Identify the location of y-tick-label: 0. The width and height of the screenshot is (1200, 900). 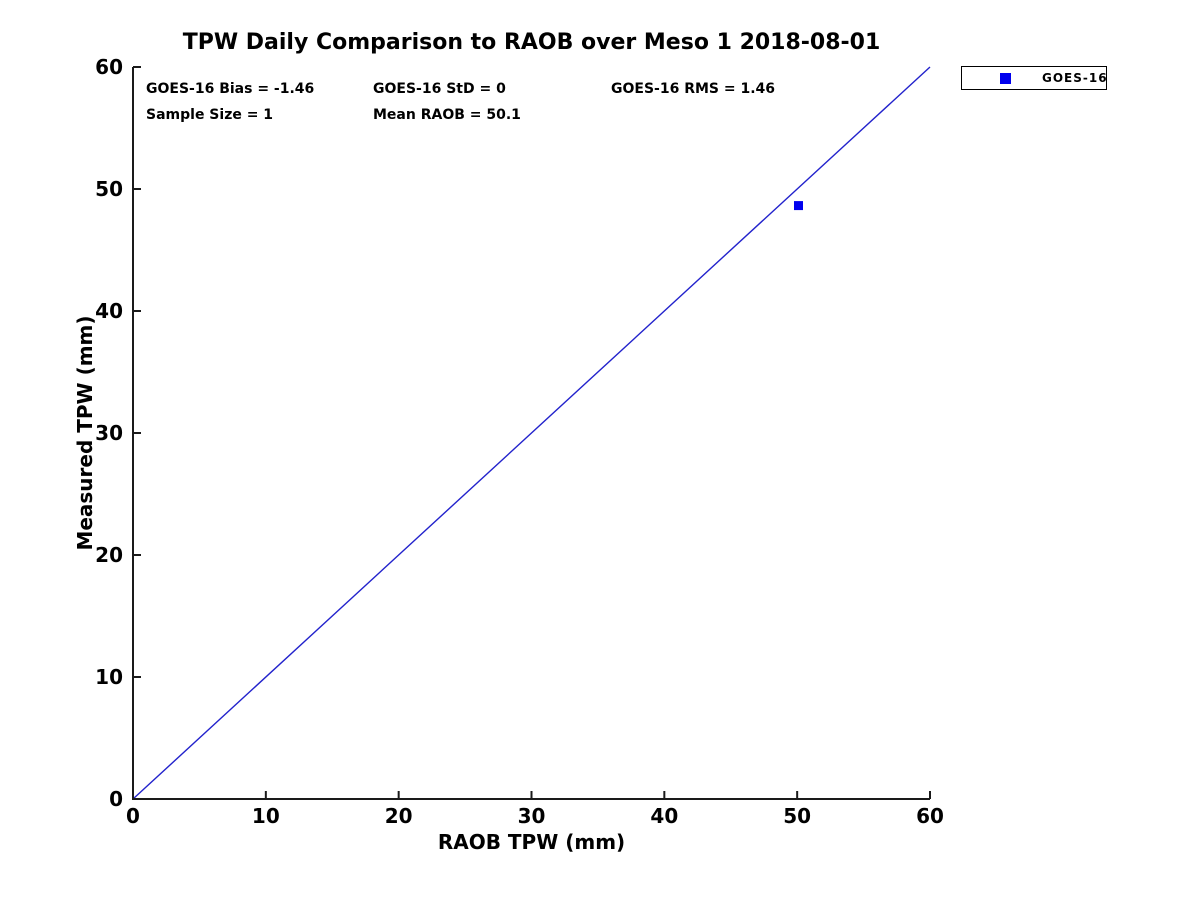
(116, 799).